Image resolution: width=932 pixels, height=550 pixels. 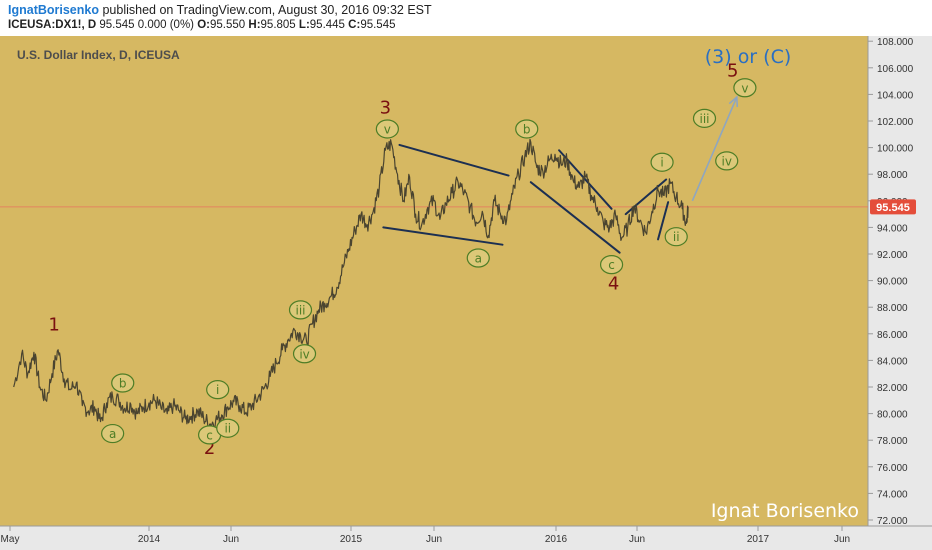 I want to click on price-tick-label: 86.000, so click(x=892, y=335).